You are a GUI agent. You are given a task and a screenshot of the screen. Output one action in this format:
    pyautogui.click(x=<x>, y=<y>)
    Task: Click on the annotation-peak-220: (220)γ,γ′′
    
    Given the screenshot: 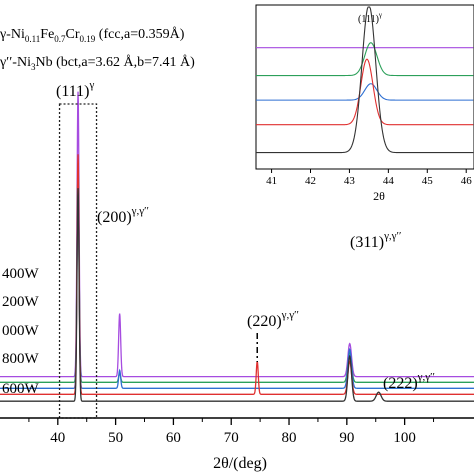 What is the action you would take?
    pyautogui.click(x=273, y=319)
    